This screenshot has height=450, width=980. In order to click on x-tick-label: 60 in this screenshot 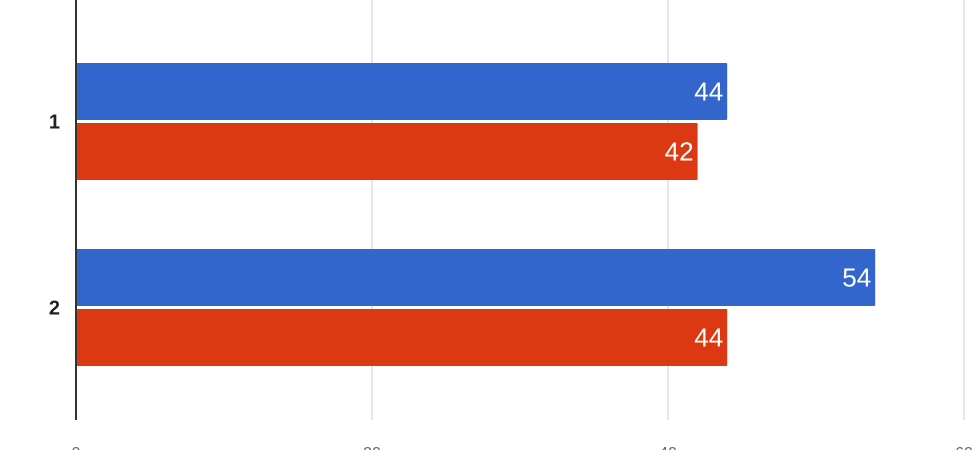, I will do `click(964, 447)`.